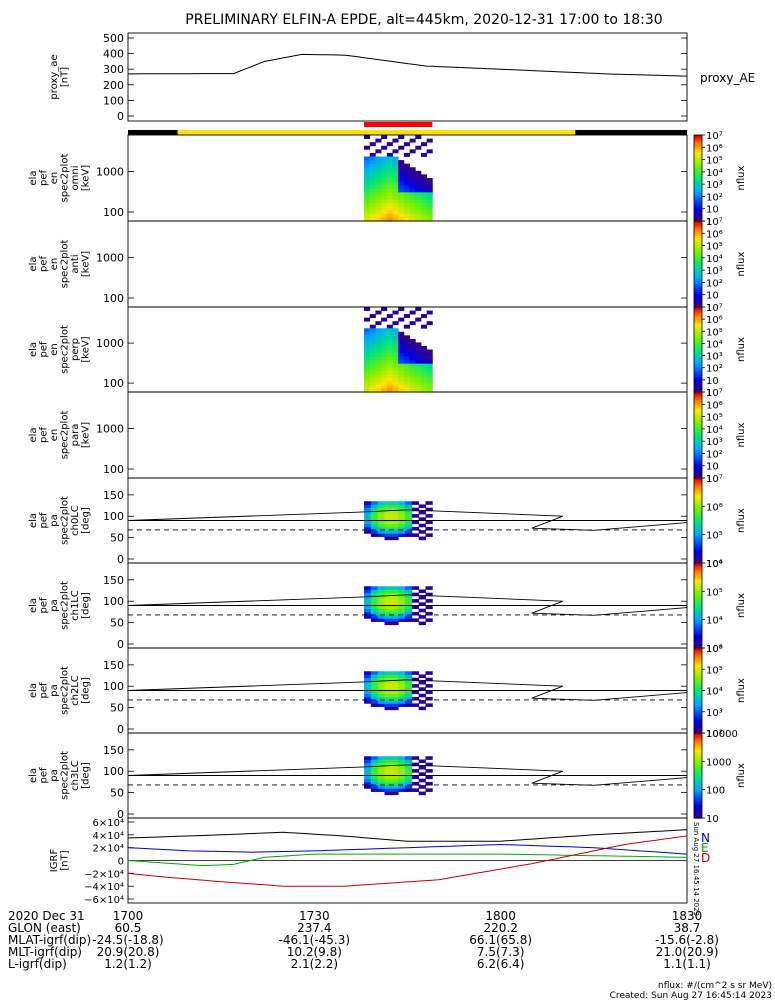  What do you see at coordinates (741, 775) in the screenshot?
I see `colorbar-label: nflux` at bounding box center [741, 775].